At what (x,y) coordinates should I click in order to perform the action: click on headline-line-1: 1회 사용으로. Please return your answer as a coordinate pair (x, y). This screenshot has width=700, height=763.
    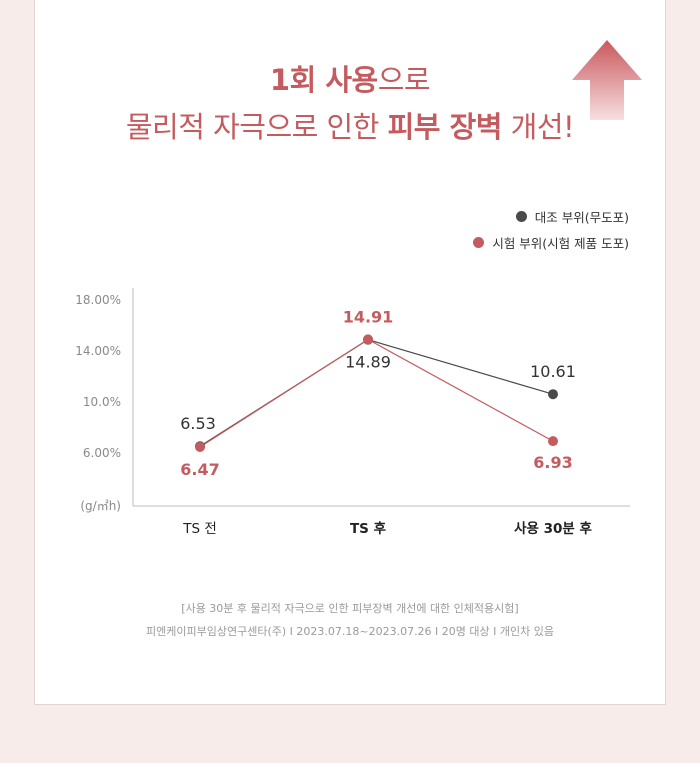
    Looking at the image, I should click on (350, 78).